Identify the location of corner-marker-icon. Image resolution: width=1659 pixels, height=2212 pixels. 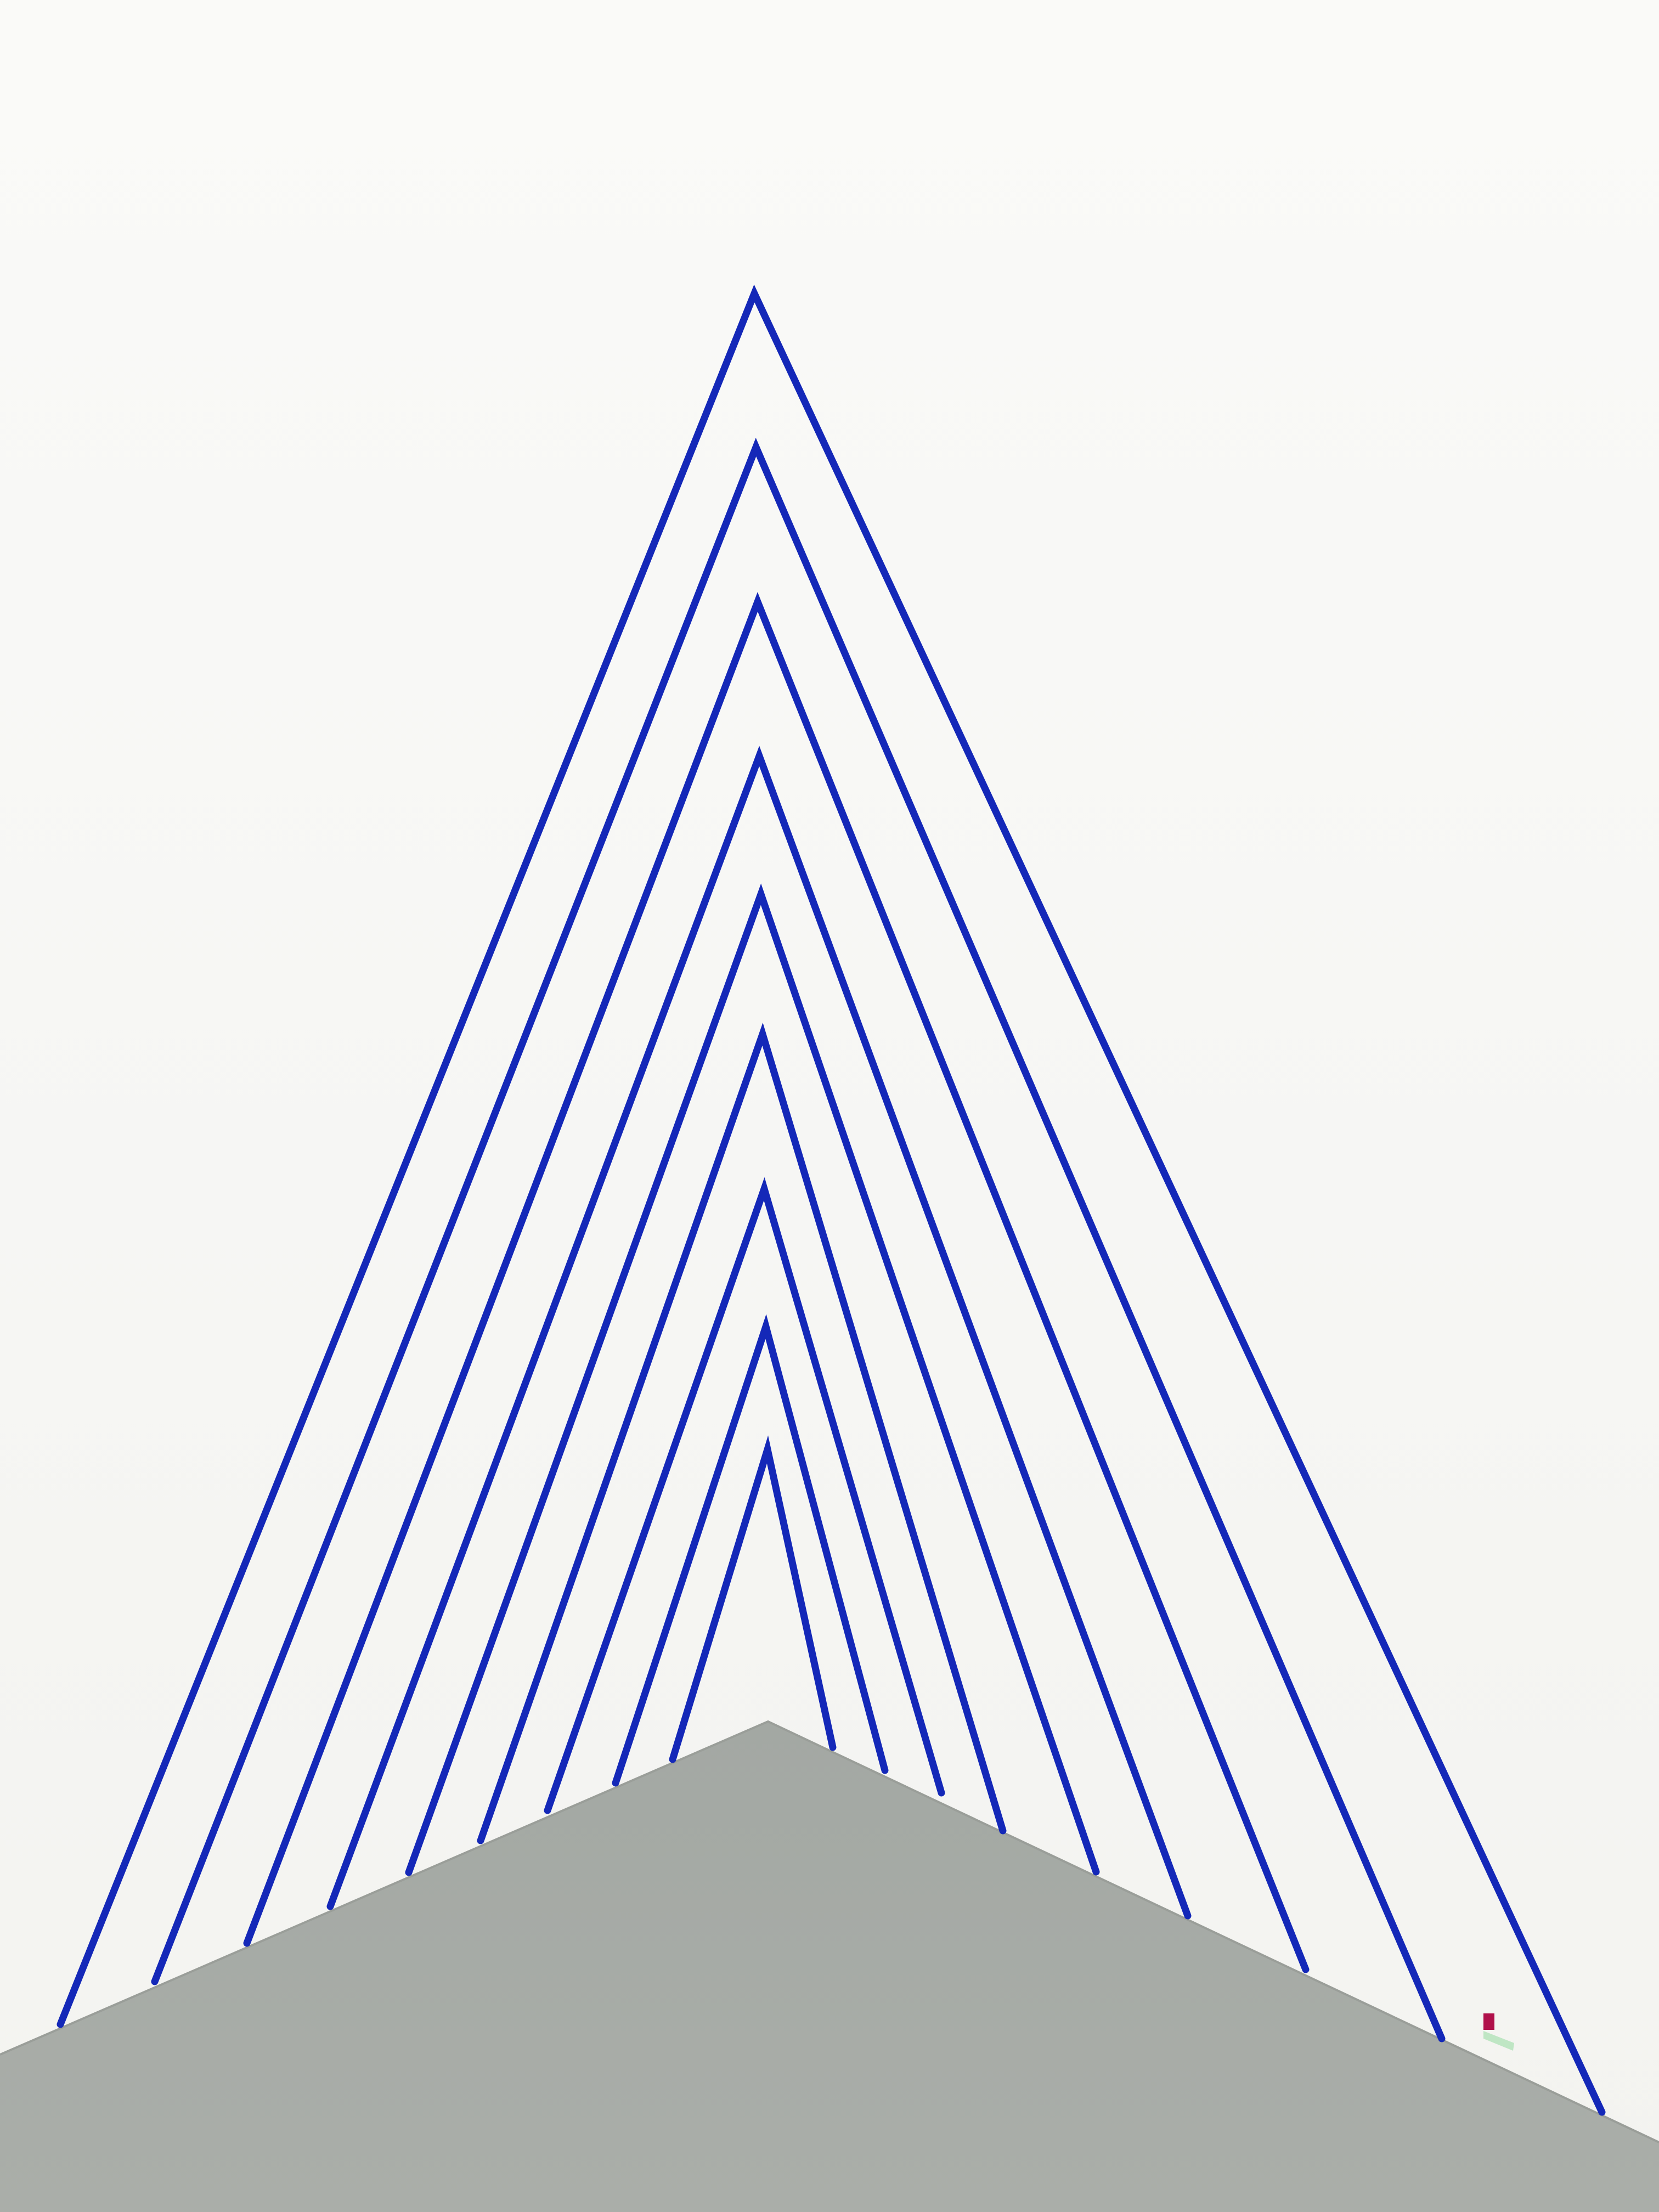
(1499, 2032).